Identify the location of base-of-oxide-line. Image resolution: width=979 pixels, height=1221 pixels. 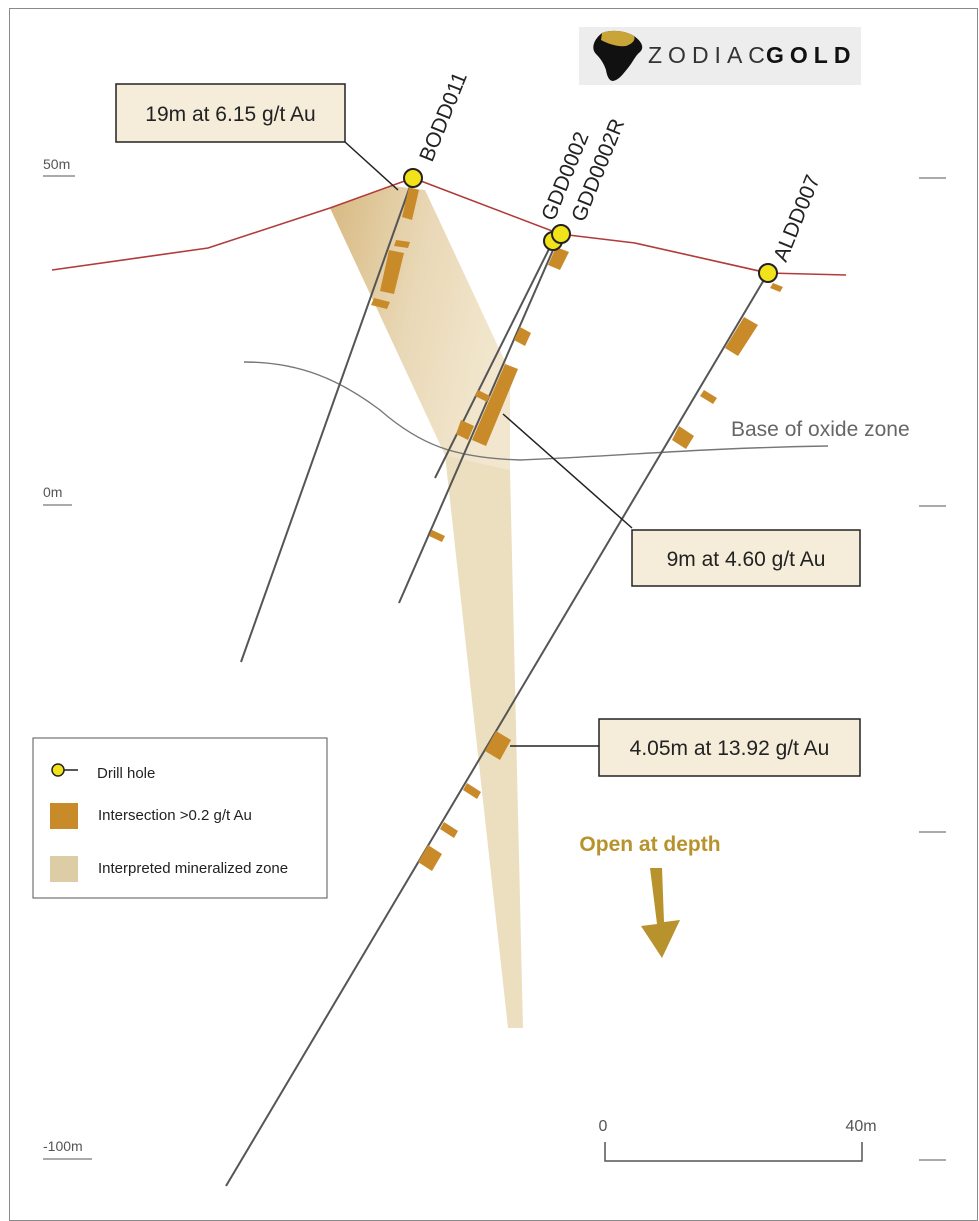
(536, 411).